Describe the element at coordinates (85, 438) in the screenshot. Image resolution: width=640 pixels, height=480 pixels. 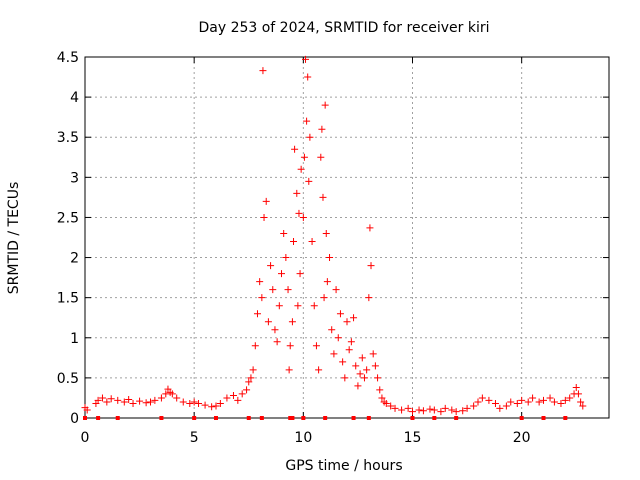
I see `x-tick-label: 0` at that location.